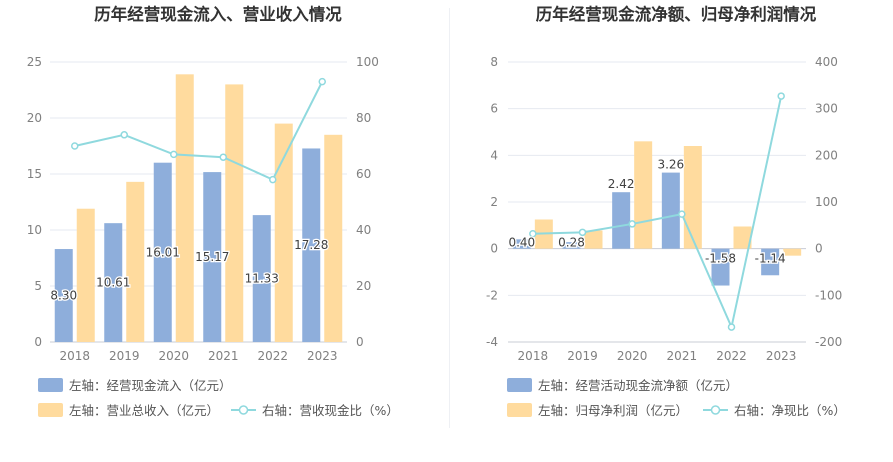  I want to click on data-label: -1.58, so click(720, 259).